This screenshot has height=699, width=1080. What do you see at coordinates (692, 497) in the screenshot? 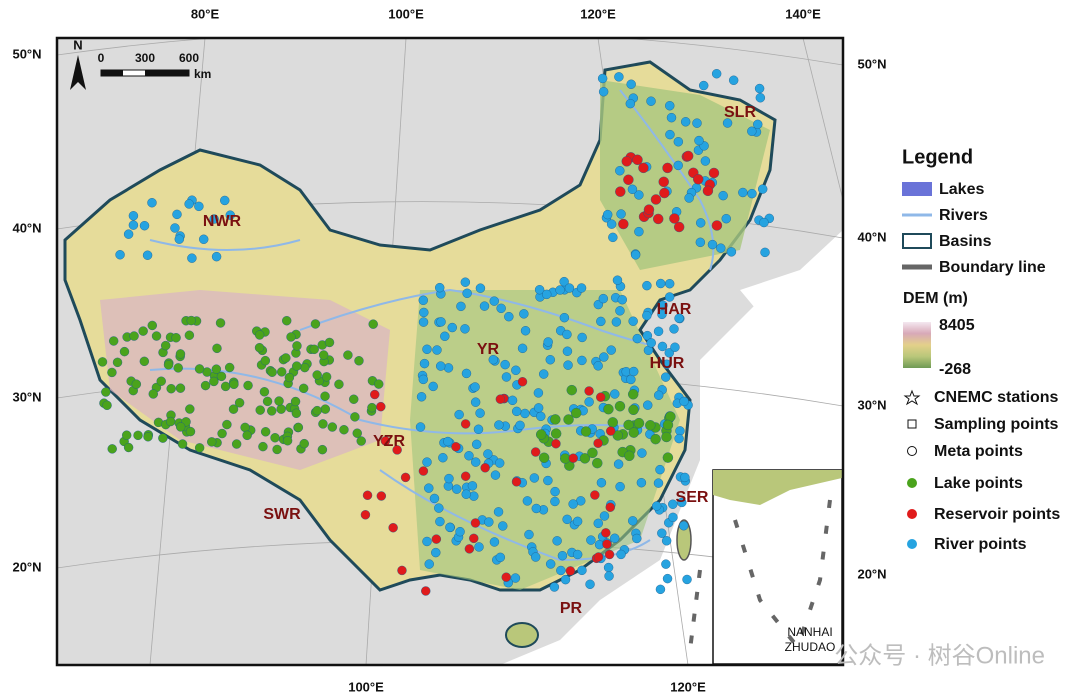
I see `basin-label: SER` at bounding box center [692, 497].